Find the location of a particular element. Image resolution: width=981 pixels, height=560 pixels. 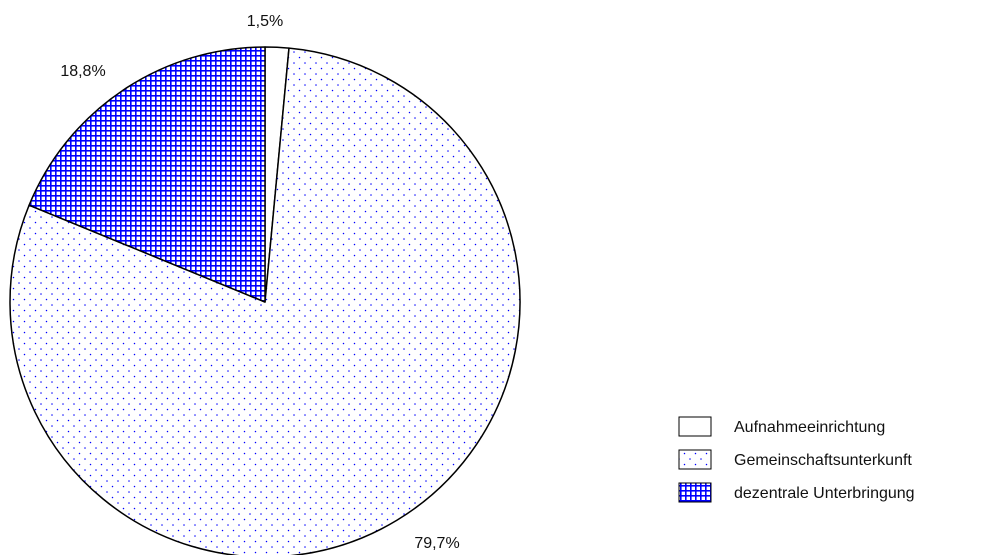

pie-slice-dezentrale-unterbringung is located at coordinates (147, 174).